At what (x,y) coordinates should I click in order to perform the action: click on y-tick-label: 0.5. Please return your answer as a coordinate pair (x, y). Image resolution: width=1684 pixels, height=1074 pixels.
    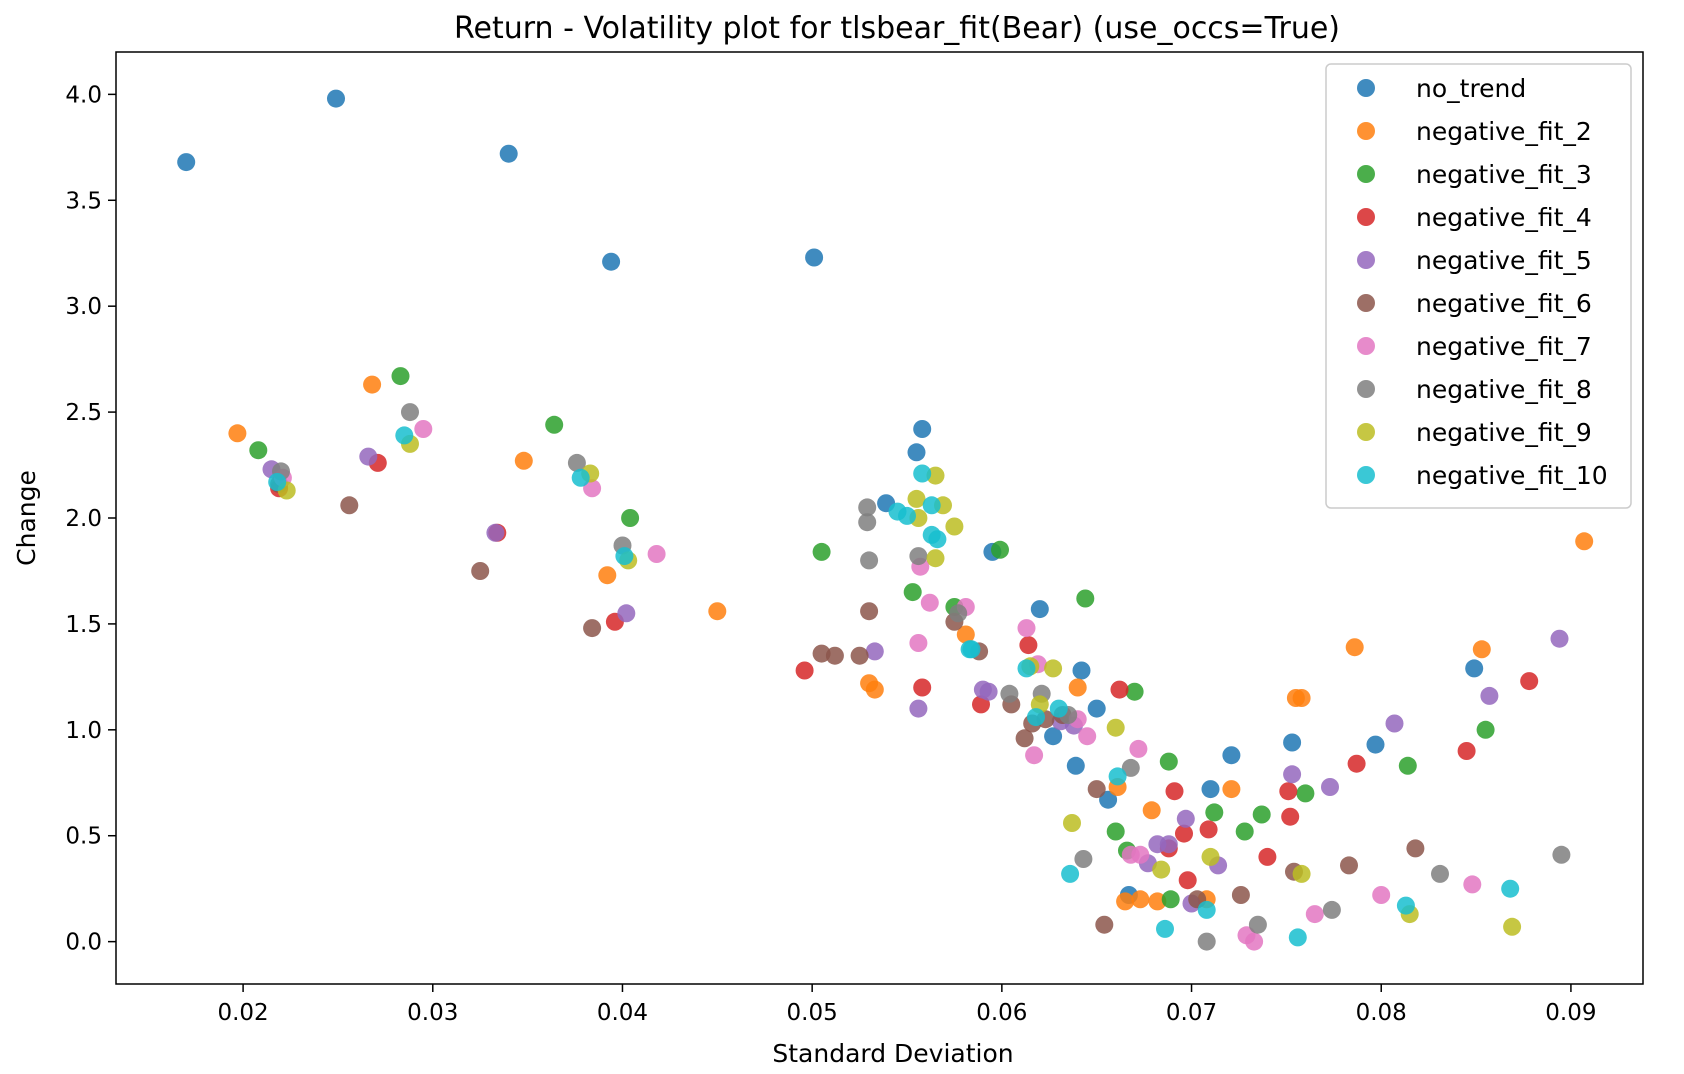
    Looking at the image, I should click on (83, 837).